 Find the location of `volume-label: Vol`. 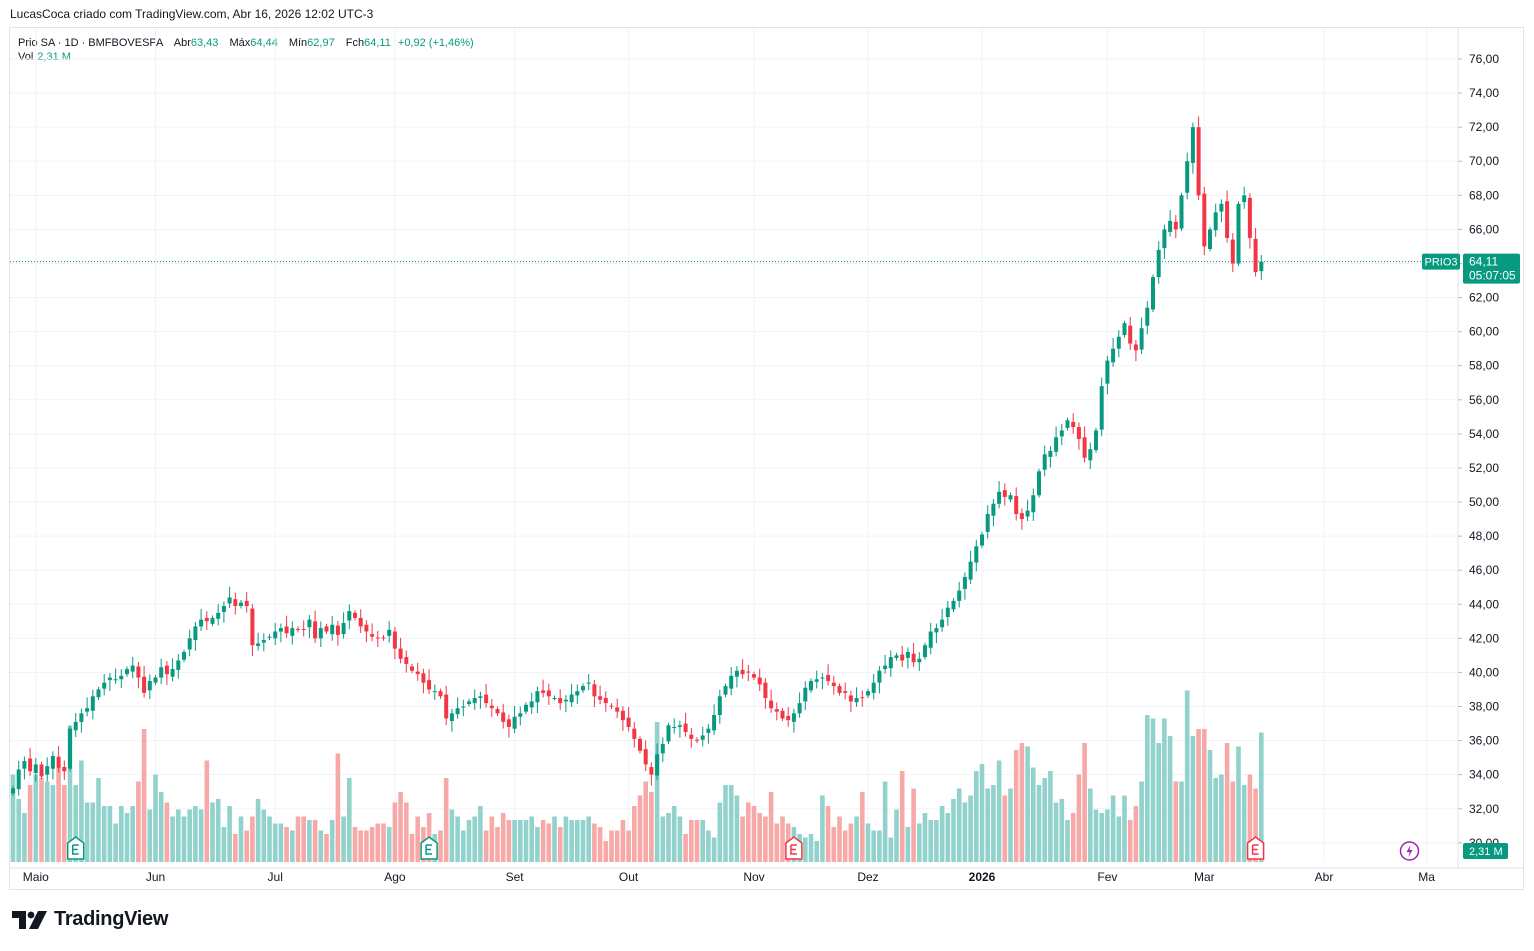

volume-label: Vol is located at coordinates (26, 57).